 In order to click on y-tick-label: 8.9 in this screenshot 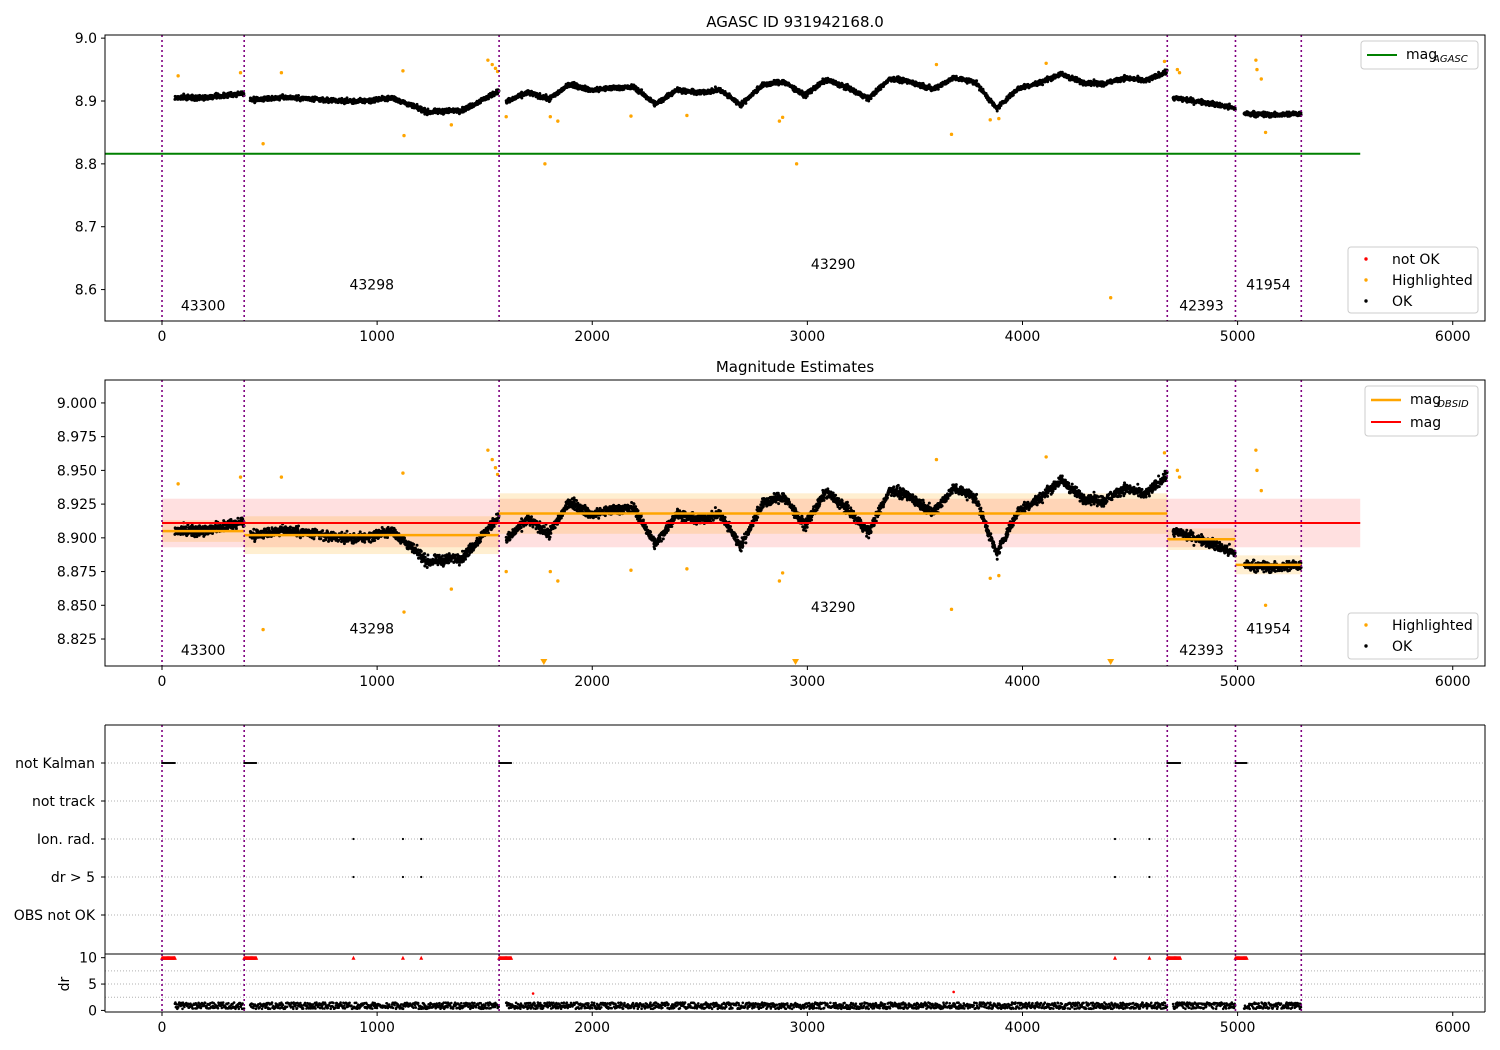, I will do `click(86, 102)`.